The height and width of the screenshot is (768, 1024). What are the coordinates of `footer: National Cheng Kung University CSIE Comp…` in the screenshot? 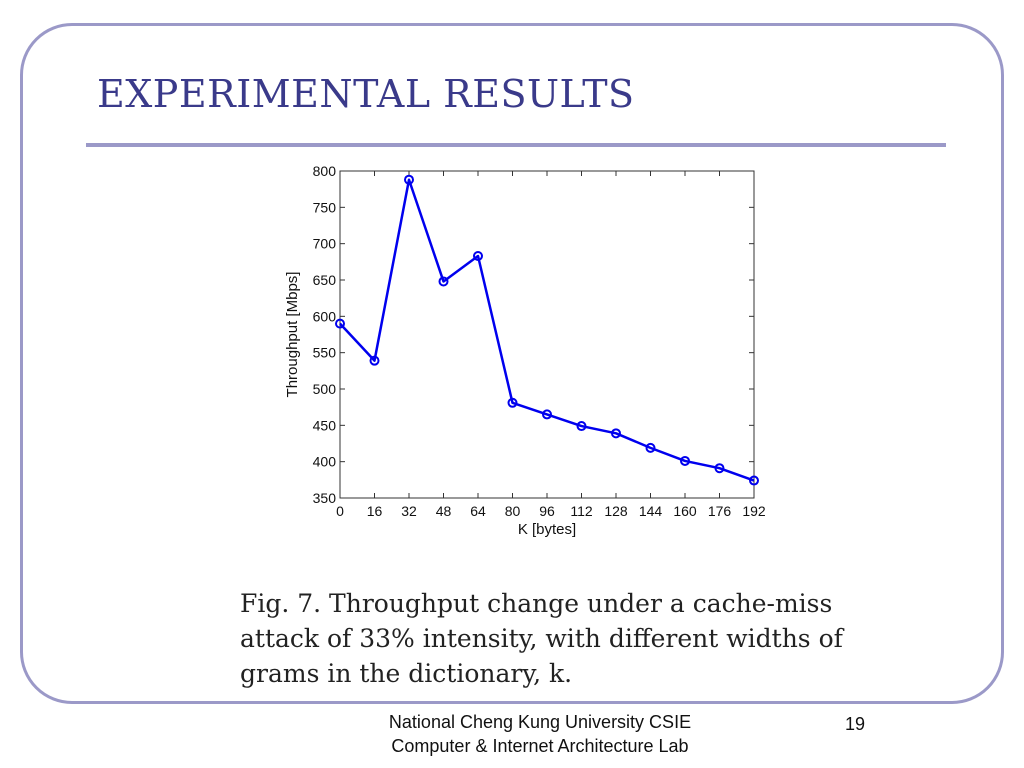 It's located at (540, 734).